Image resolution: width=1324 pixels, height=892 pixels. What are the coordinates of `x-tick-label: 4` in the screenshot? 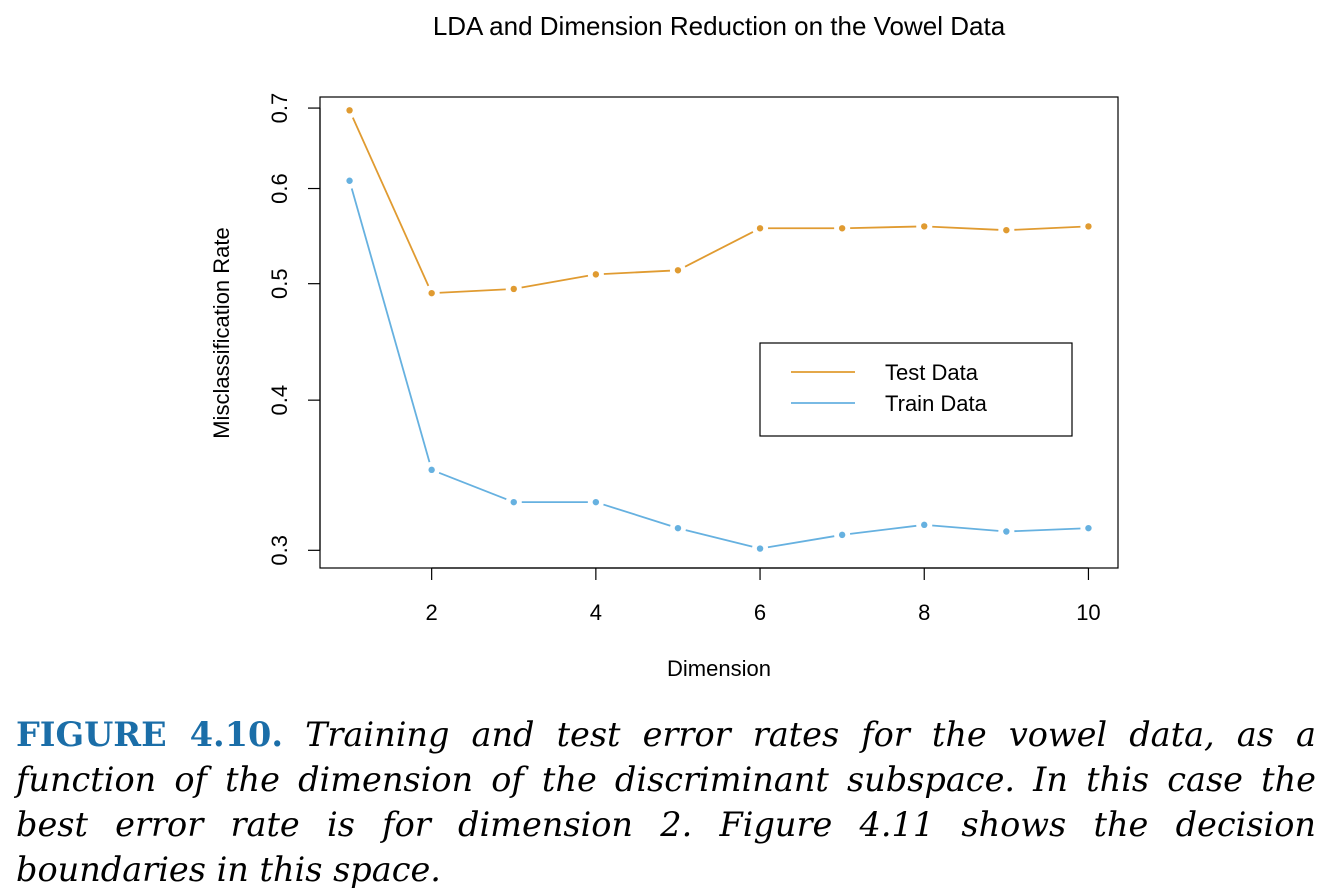 It's located at (596, 612).